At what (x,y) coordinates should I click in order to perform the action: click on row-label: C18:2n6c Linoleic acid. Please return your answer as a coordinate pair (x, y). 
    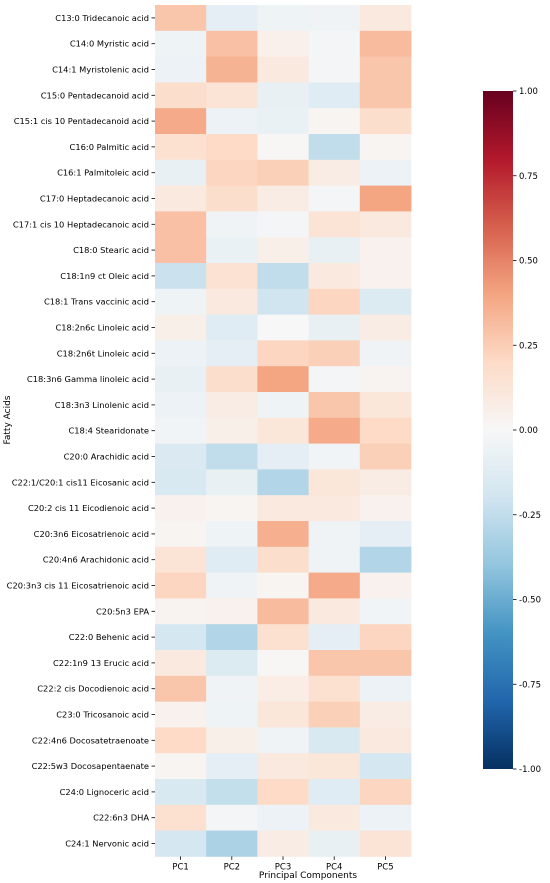
    Looking at the image, I should click on (102, 328).